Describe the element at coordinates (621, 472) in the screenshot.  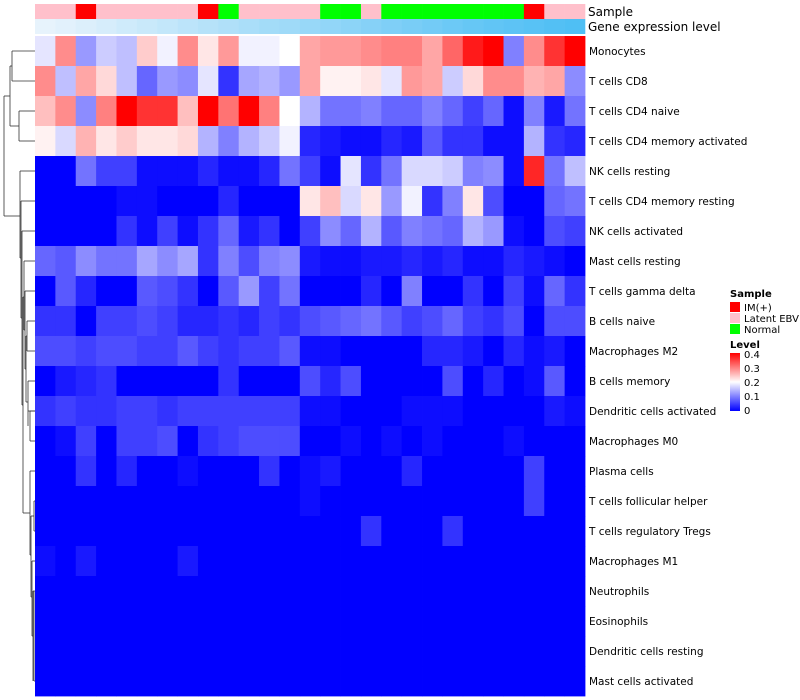
I see `row-label: Plasma cells` at that location.